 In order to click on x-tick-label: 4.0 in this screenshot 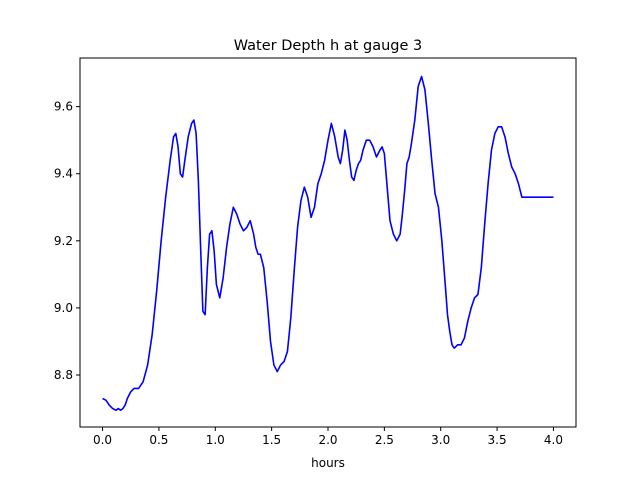, I will do `click(553, 440)`.